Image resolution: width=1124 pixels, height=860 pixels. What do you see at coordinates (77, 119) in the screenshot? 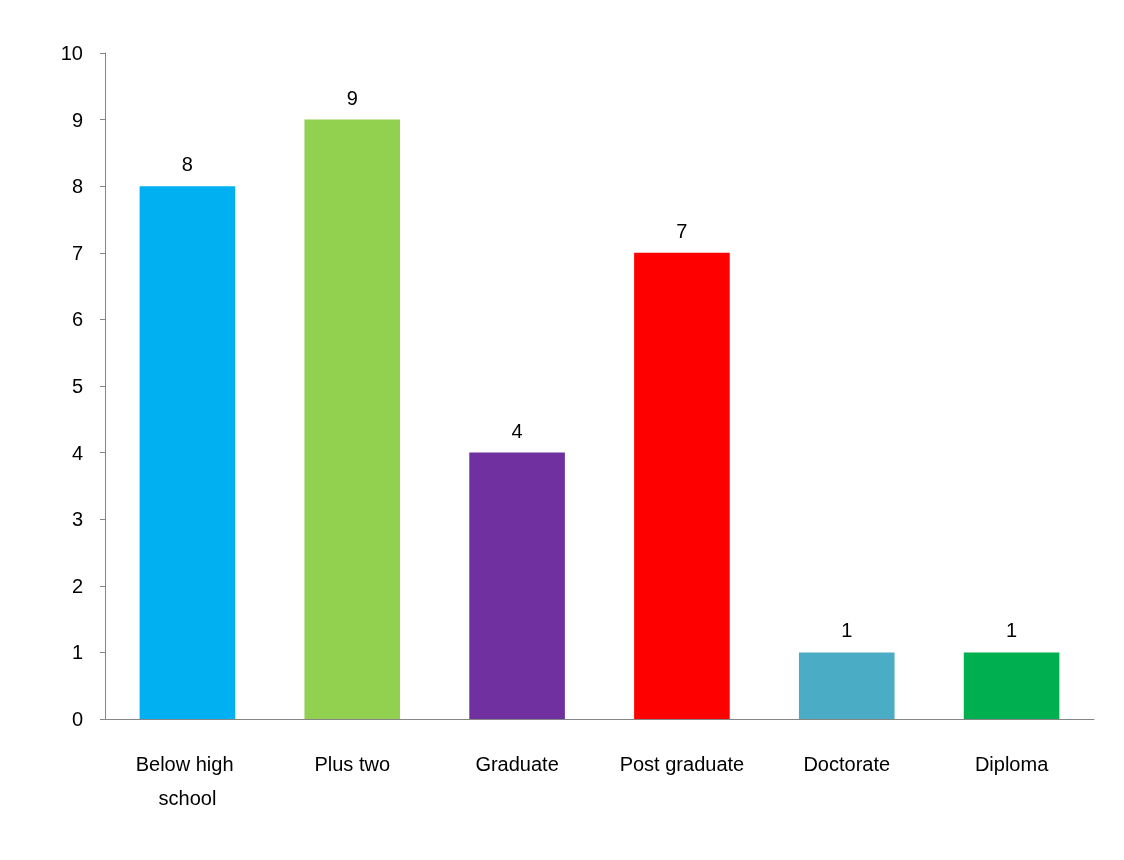
I see `y-tick-label: 9` at bounding box center [77, 119].